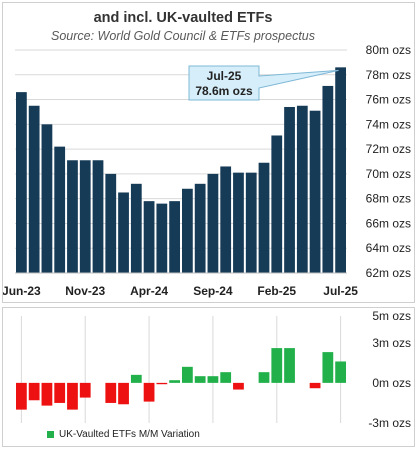 Image resolution: width=417 pixels, height=449 pixels. Describe the element at coordinates (183, 18) in the screenshot. I see `chart-title: and incl. UK-vaulted ETFs` at that location.